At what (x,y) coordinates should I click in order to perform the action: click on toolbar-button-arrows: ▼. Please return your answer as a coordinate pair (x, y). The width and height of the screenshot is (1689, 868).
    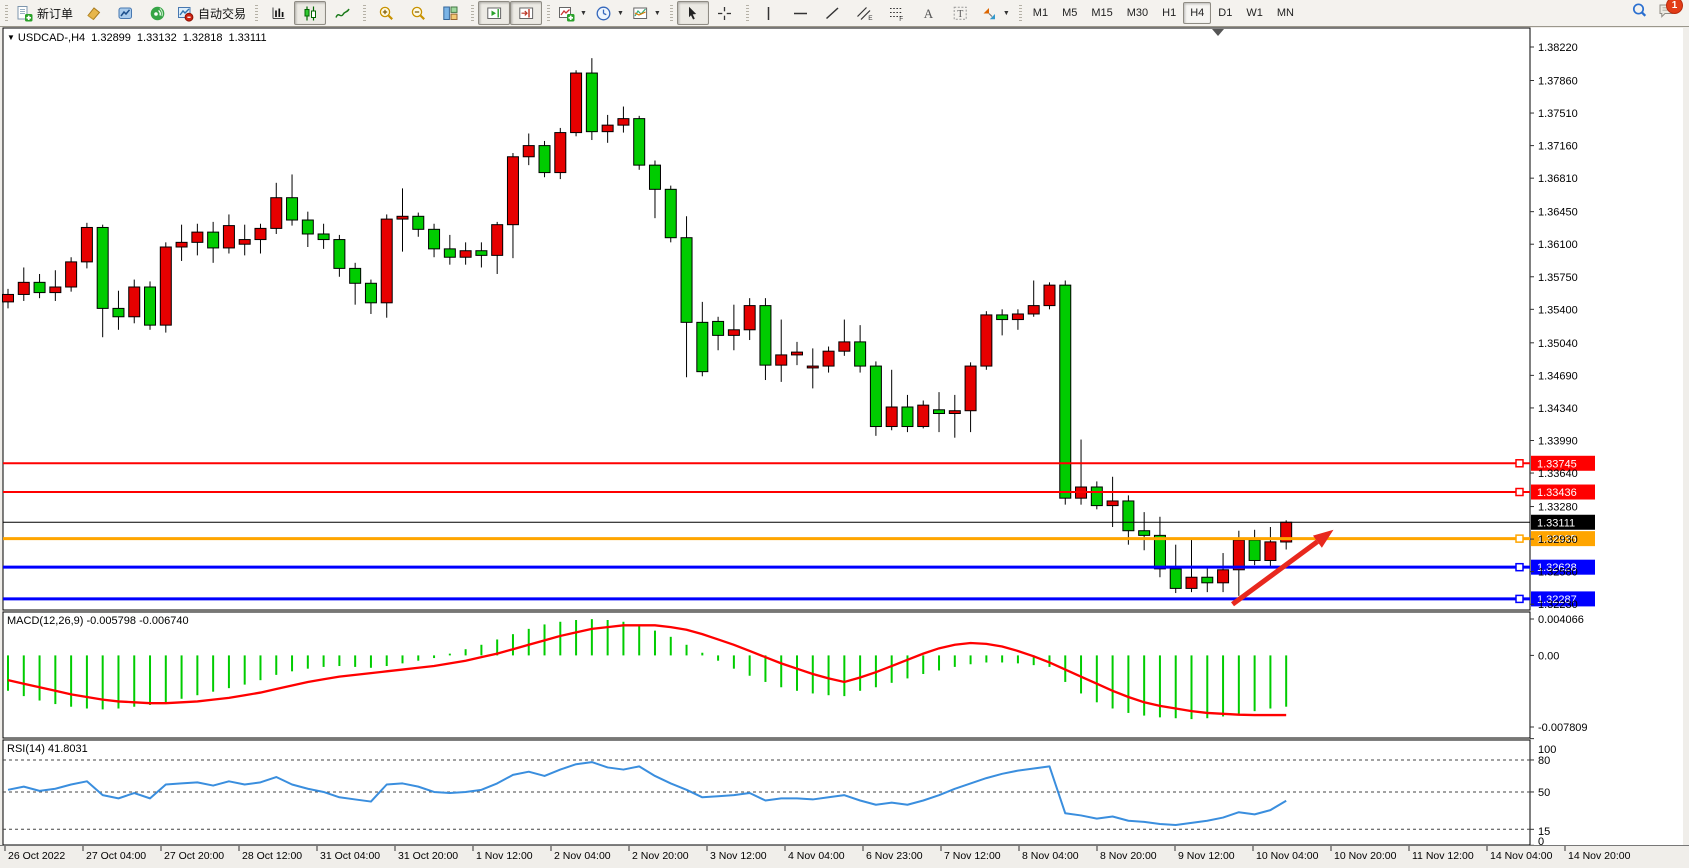
    Looking at the image, I should click on (995, 13).